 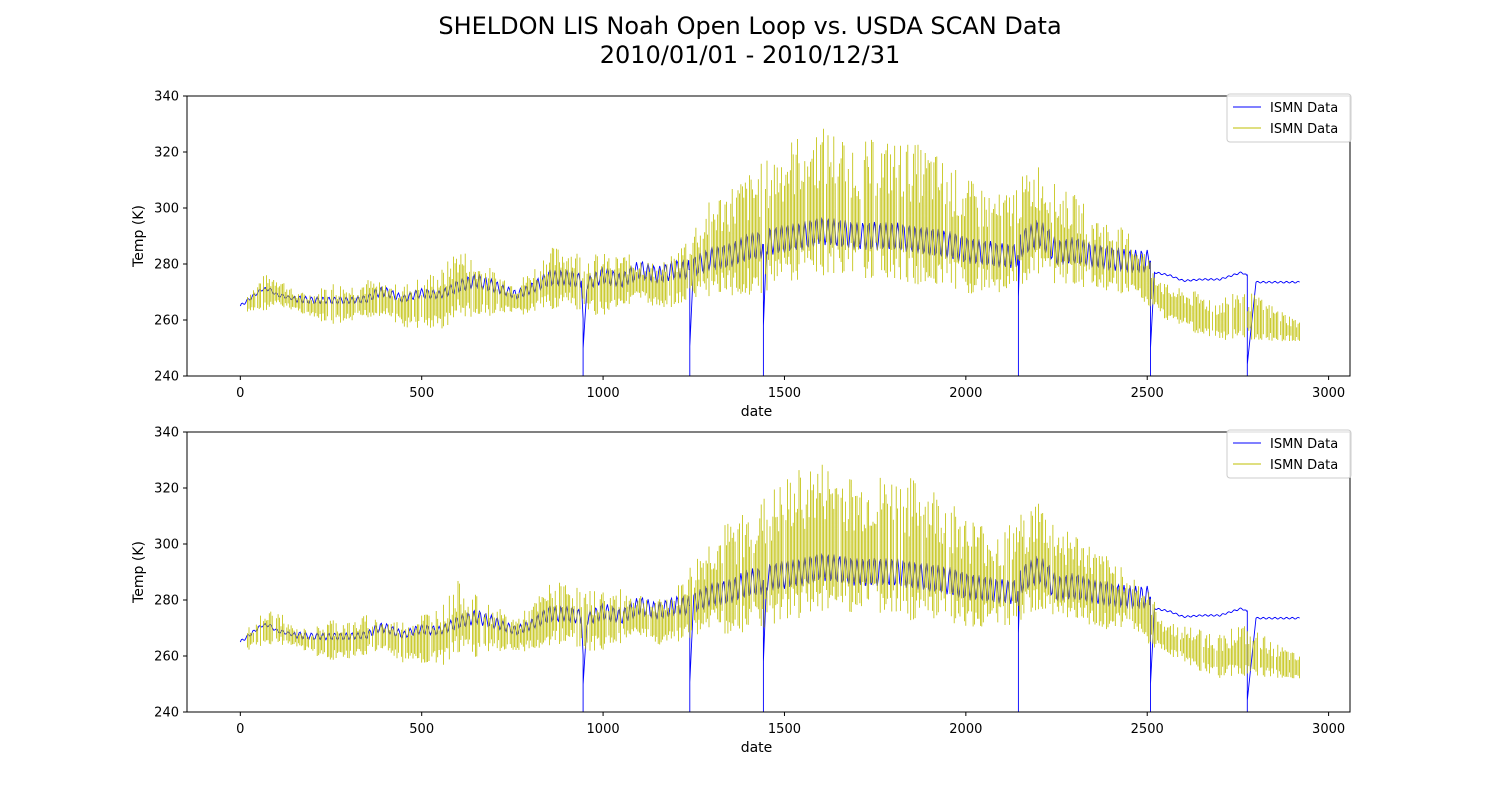 I want to click on figure-title-line-2: 2010/01/01 - 2010/12/31, so click(x=750, y=55).